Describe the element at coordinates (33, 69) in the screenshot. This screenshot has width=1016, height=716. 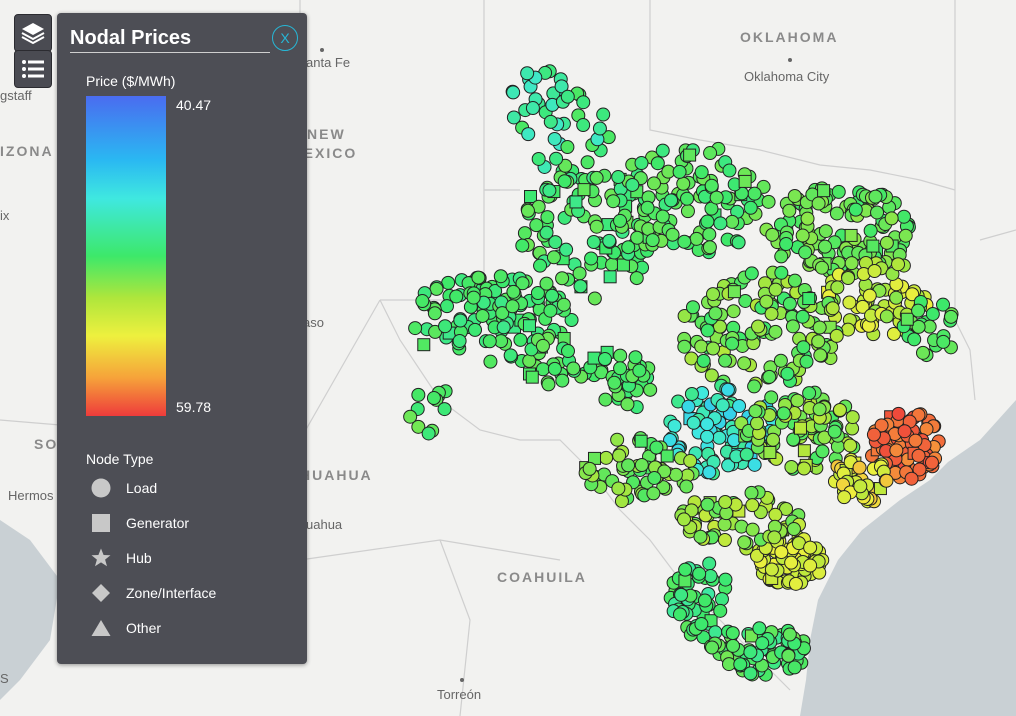
I see `list-button` at that location.